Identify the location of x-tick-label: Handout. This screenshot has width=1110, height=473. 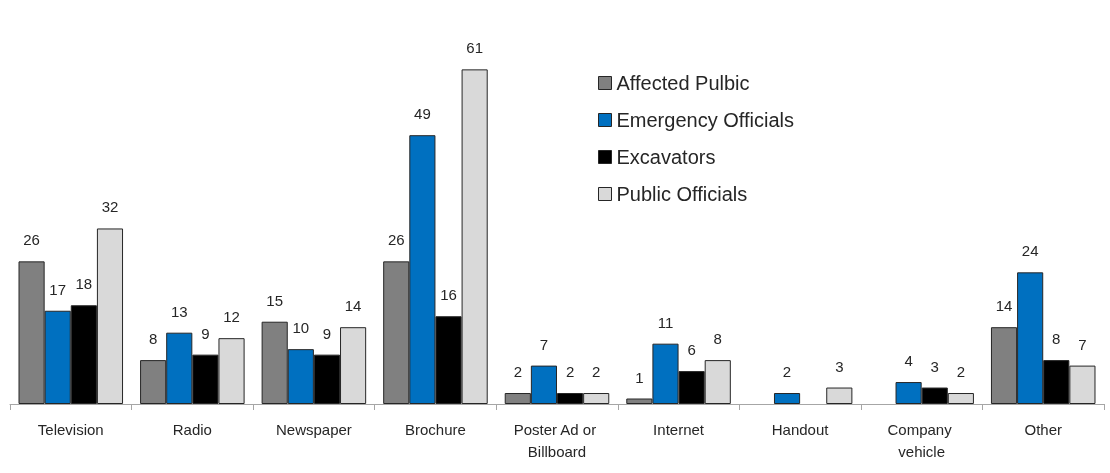
(800, 429).